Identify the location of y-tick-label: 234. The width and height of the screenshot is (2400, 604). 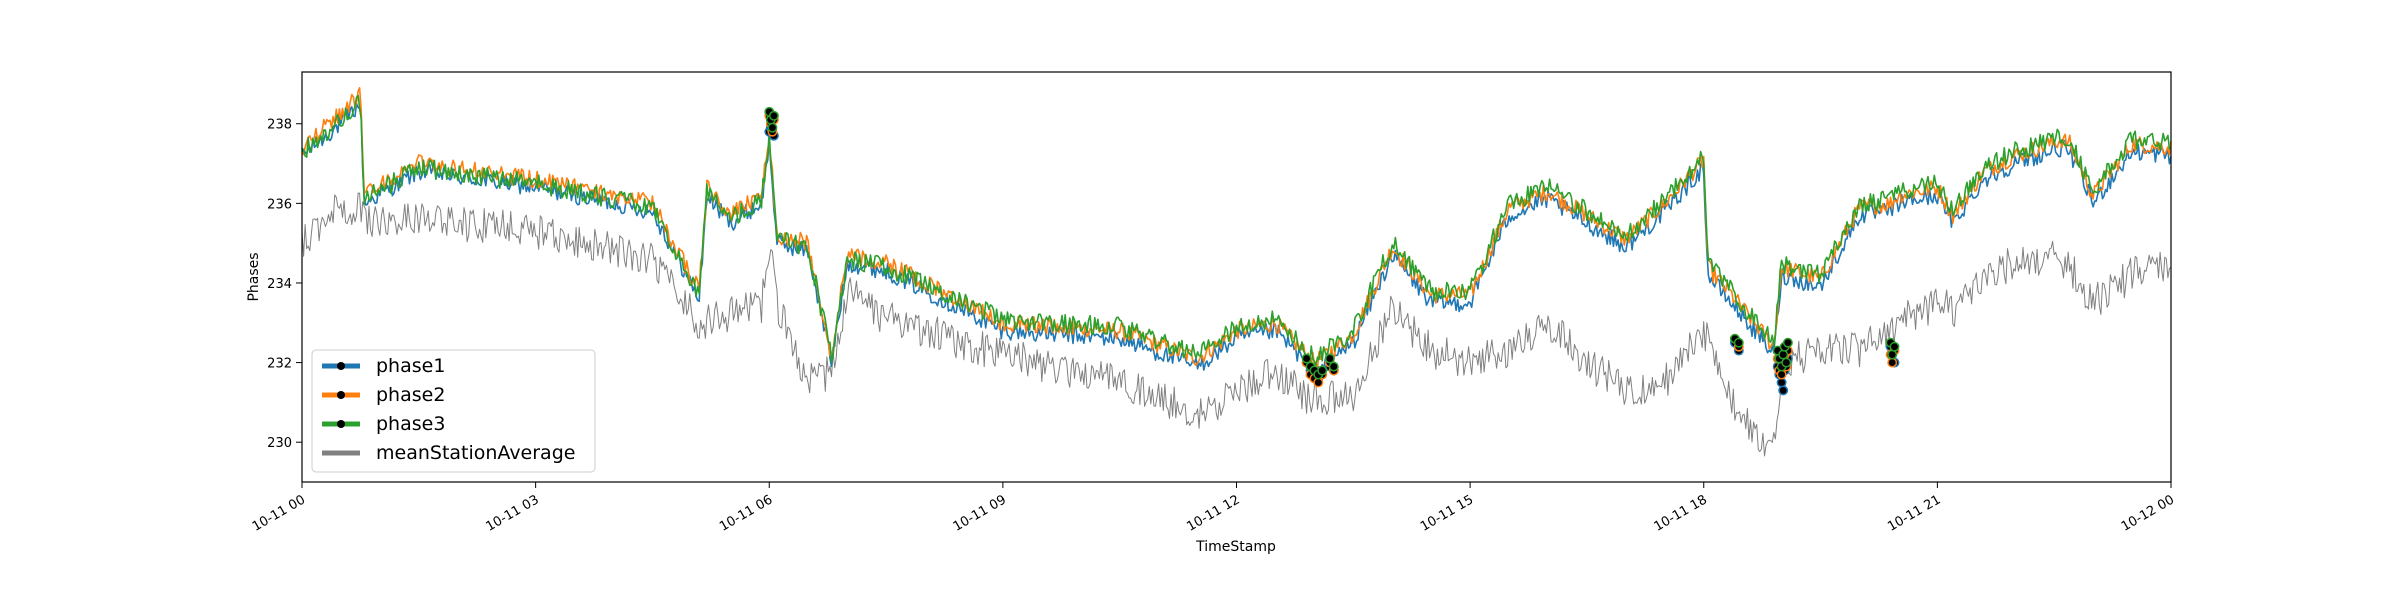
(279, 284).